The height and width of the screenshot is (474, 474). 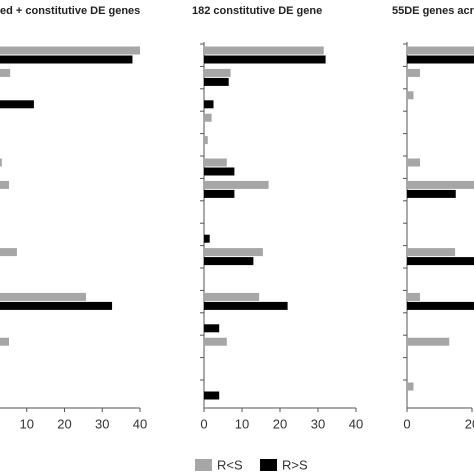 What do you see at coordinates (257, 11) in the screenshot?
I see `panel-title: 182 constitutive DE gene` at bounding box center [257, 11].